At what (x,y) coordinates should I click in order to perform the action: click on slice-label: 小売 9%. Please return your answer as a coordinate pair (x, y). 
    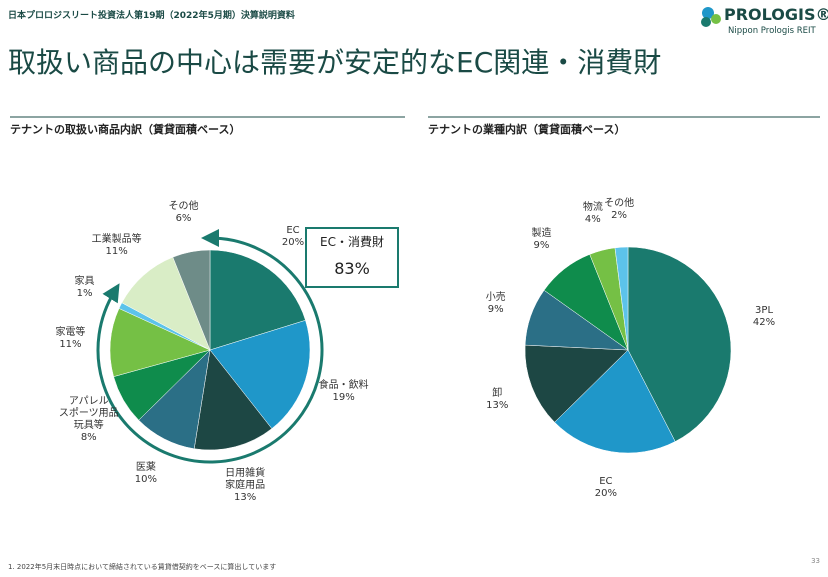
    Looking at the image, I should click on (496, 304).